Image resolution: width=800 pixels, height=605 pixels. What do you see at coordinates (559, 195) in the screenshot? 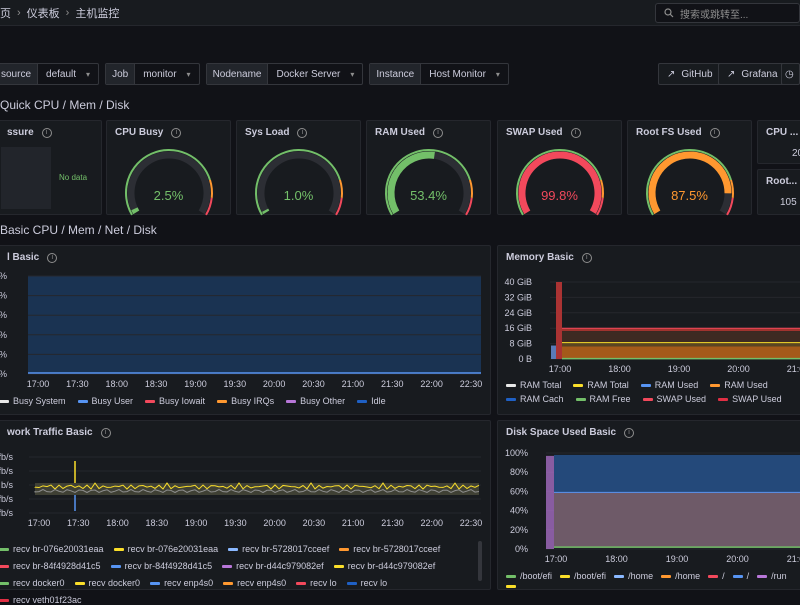
I see `gauge-value: 99.8%` at bounding box center [559, 195].